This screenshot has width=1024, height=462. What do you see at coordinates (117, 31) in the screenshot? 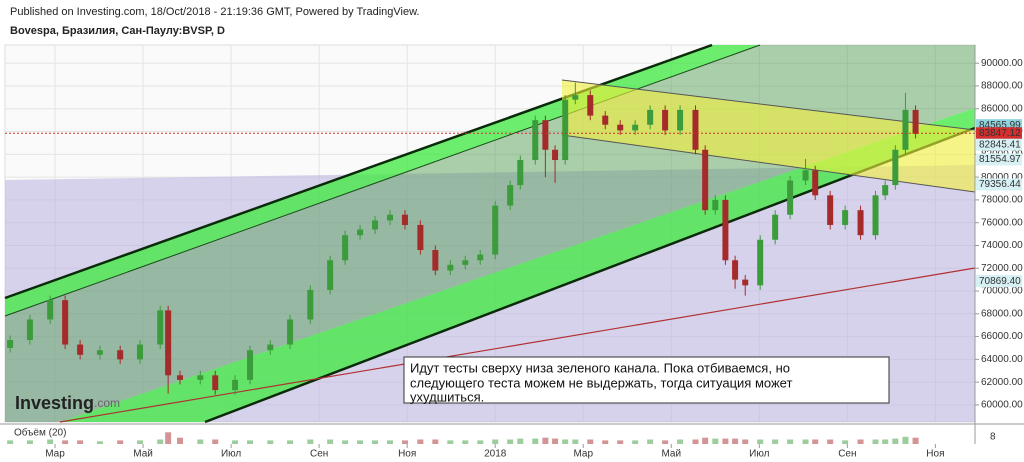
I see `symbol-title: Bovespa, Бразилия, Сан-Паулу:BVSP, D` at bounding box center [117, 31].